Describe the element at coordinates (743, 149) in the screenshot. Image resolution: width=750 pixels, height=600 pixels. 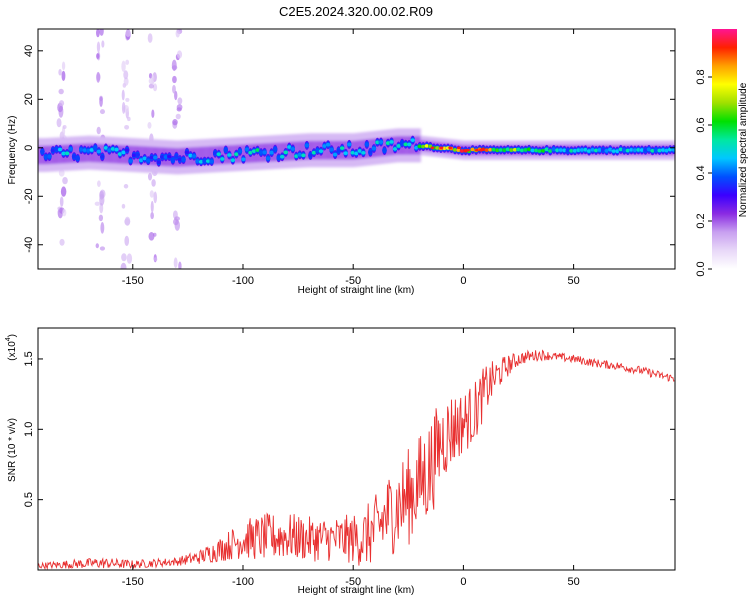
I see `colorbar-label: Normalized spectral amplitude` at that location.